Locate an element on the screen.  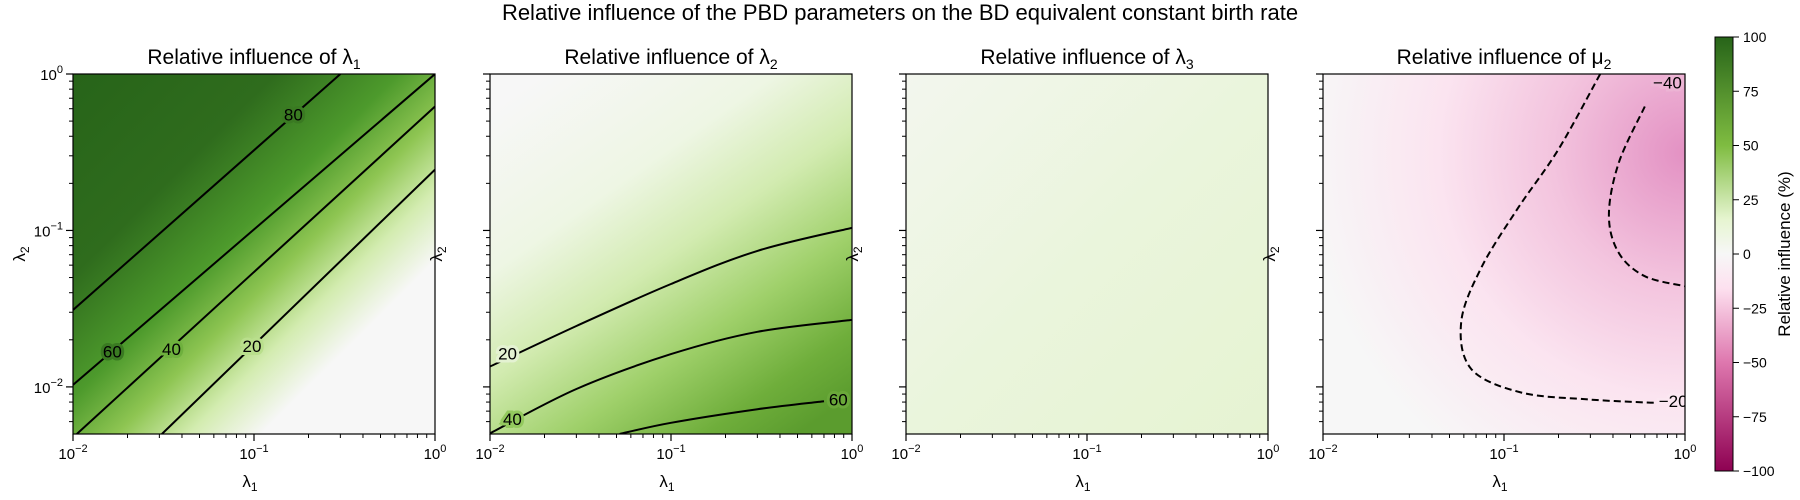
heatmap-lambda2 is located at coordinates (671, 254).